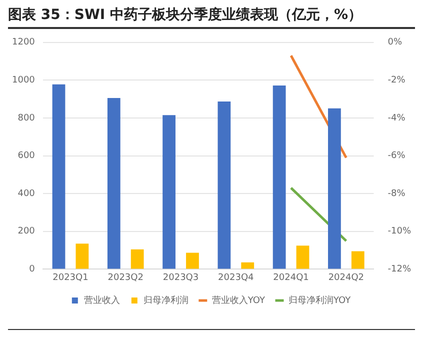 The image size is (423, 339). What do you see at coordinates (27, 231) in the screenshot?
I see `y-tick-label: 200` at bounding box center [27, 231].